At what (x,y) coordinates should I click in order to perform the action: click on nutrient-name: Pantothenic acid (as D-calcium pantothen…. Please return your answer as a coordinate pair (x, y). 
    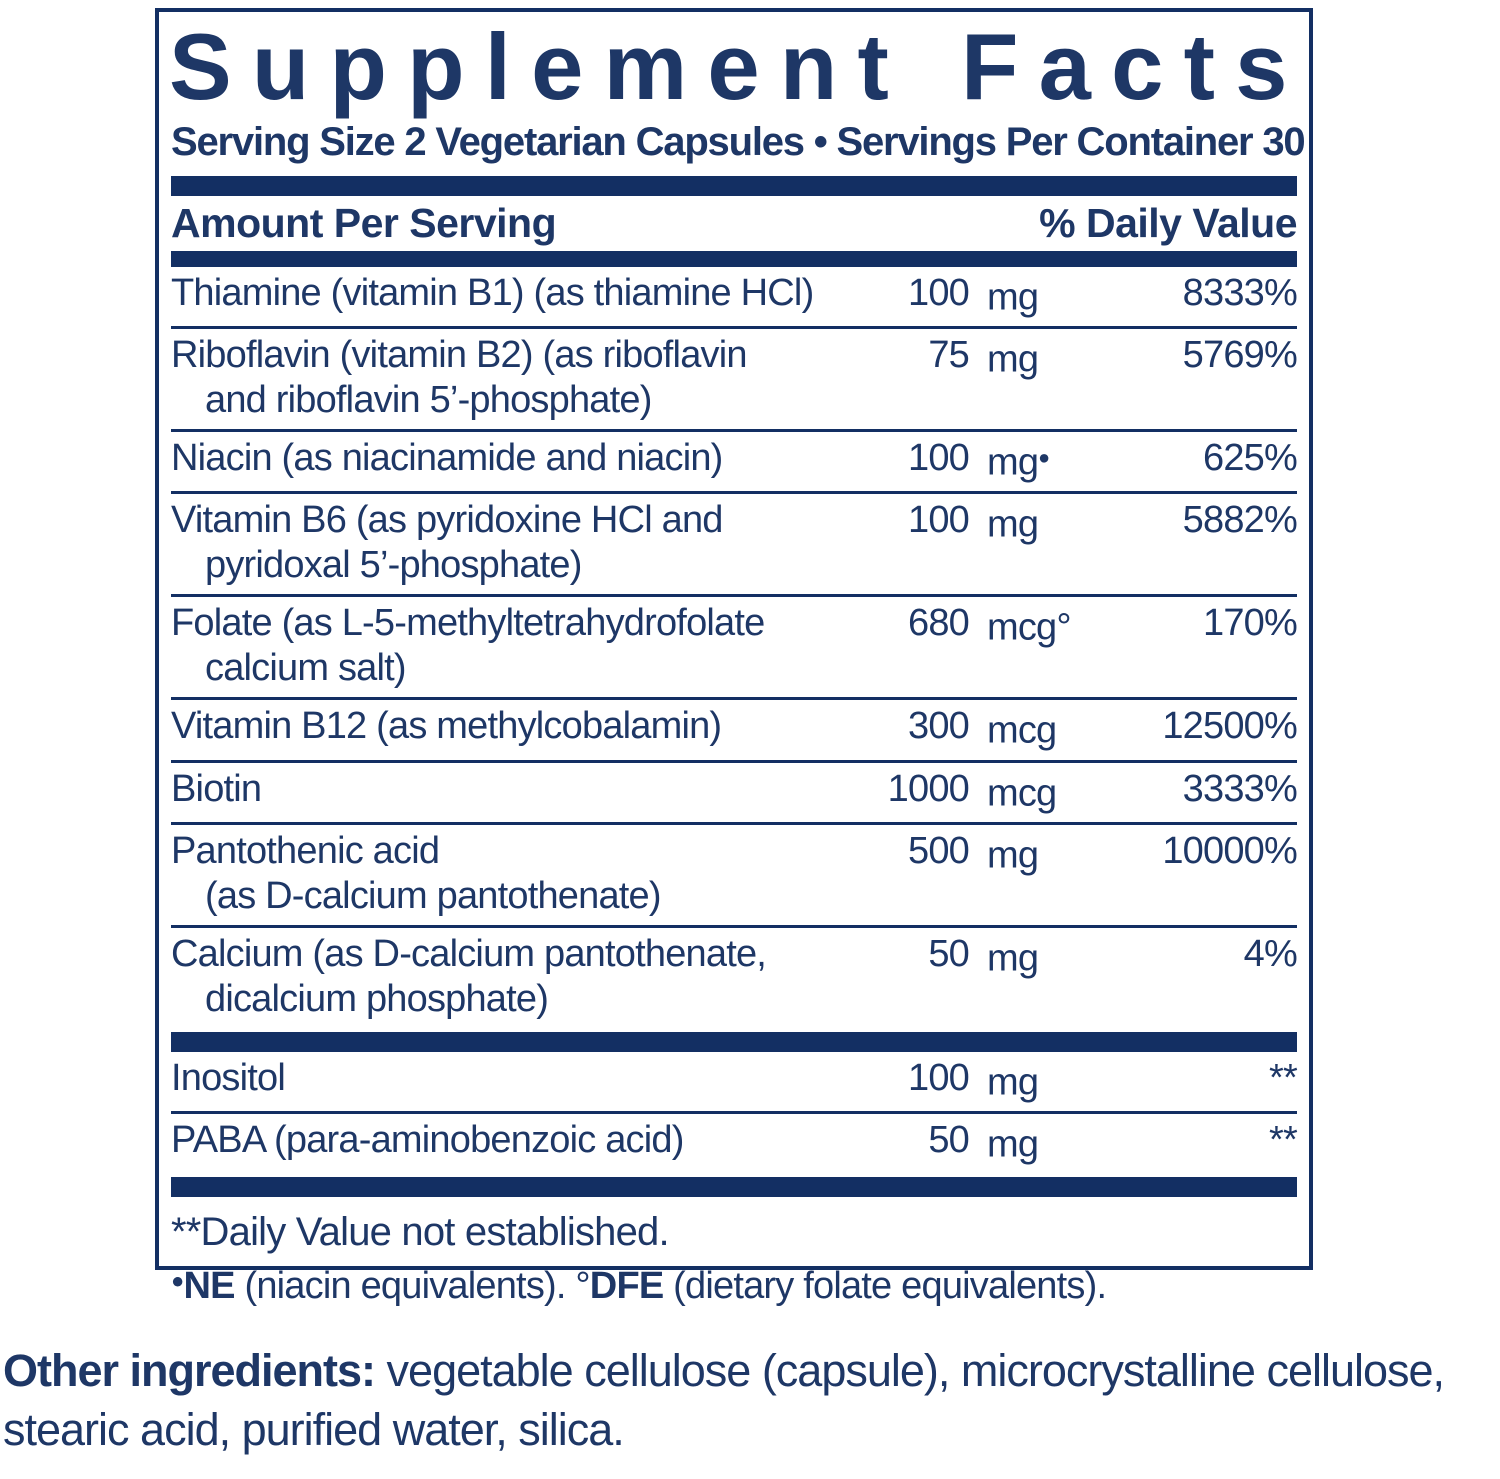
    Looking at the image, I should click on (522, 874).